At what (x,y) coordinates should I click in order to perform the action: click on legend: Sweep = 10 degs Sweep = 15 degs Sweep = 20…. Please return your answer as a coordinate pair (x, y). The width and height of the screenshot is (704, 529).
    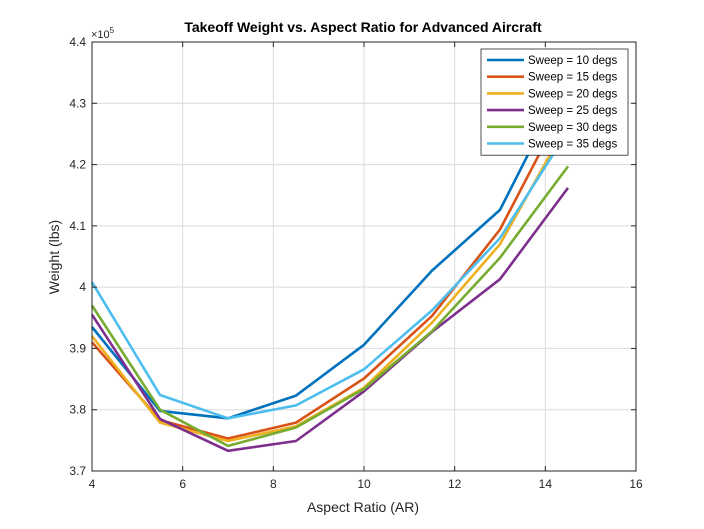
    Looking at the image, I should click on (554, 102).